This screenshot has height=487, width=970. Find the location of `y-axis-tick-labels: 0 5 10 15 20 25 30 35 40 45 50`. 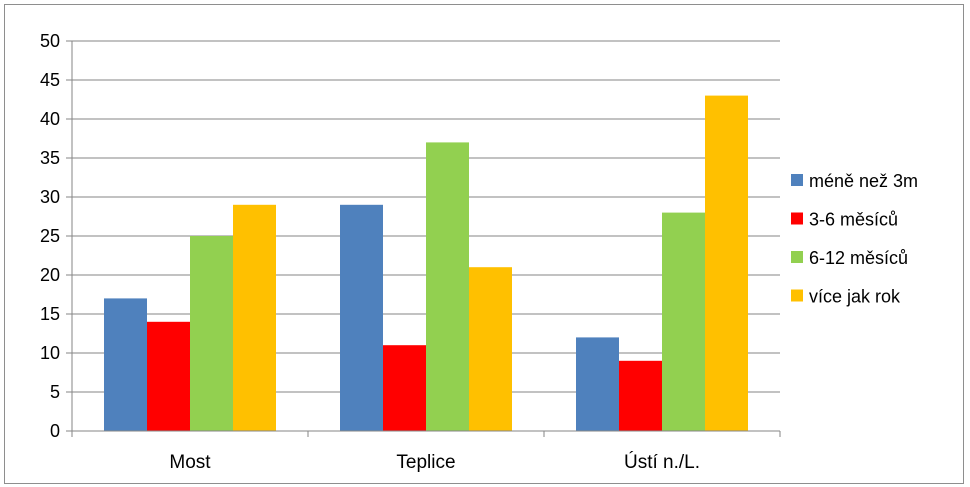

y-axis-tick-labels: 0 5 10 15 20 25 30 35 40 45 50 is located at coordinates (50, 236).